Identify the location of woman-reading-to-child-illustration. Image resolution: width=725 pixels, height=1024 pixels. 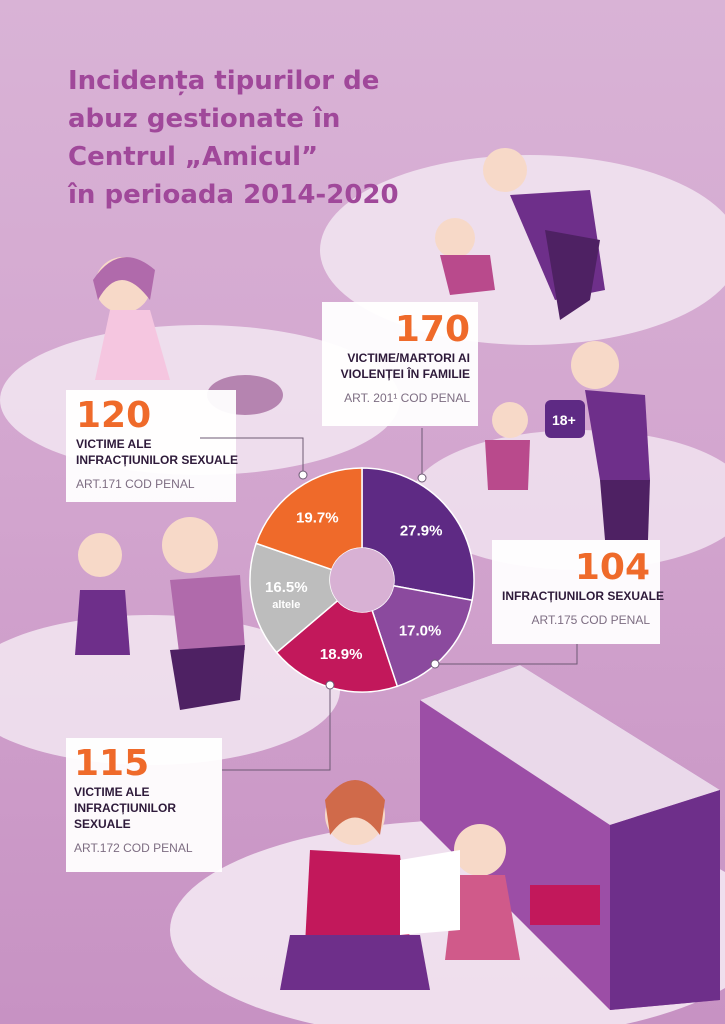
(400, 885).